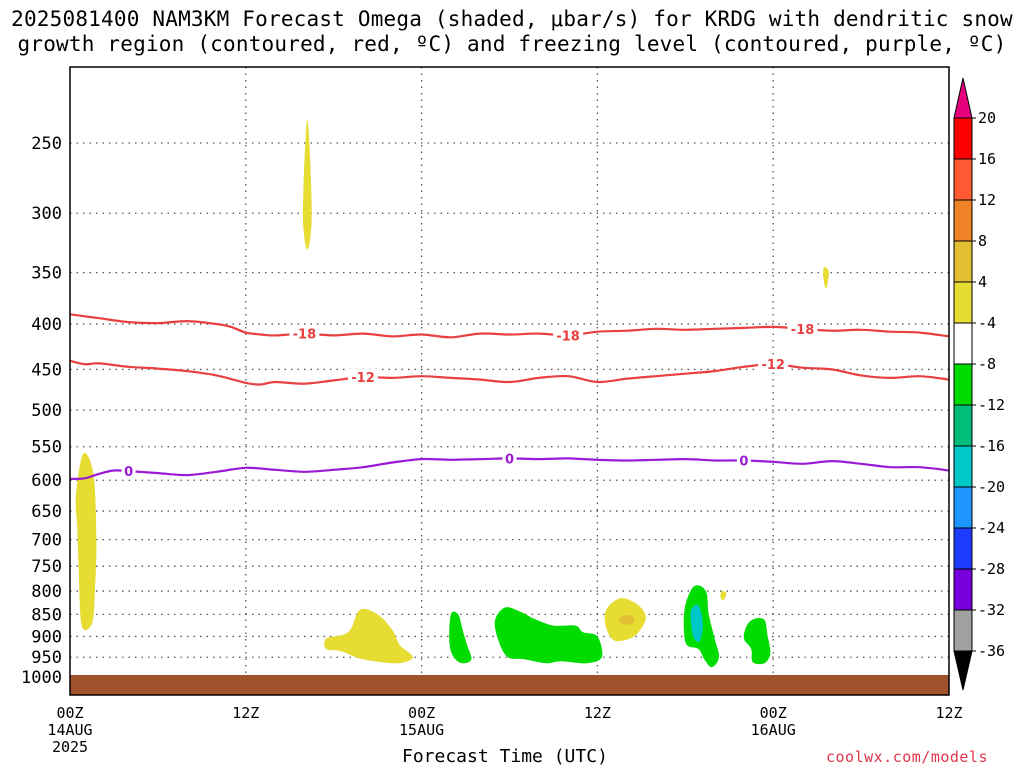  What do you see at coordinates (41, 678) in the screenshot?
I see `y-tick-label: 1000` at bounding box center [41, 678].